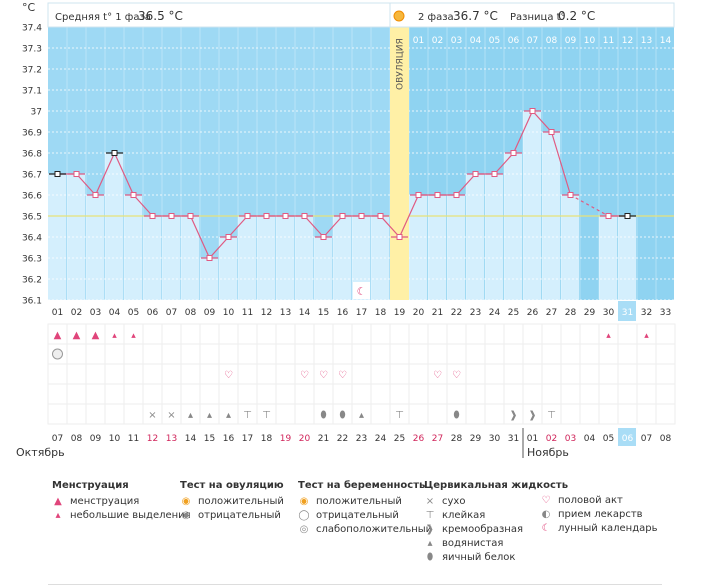 The image size is (712, 587). I want to click on legend-item: ♡ половой акт, so click(599, 501).